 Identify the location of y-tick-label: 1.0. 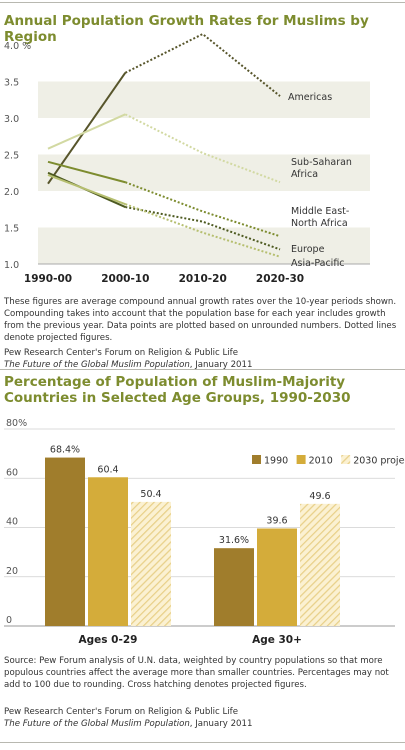
(11, 265).